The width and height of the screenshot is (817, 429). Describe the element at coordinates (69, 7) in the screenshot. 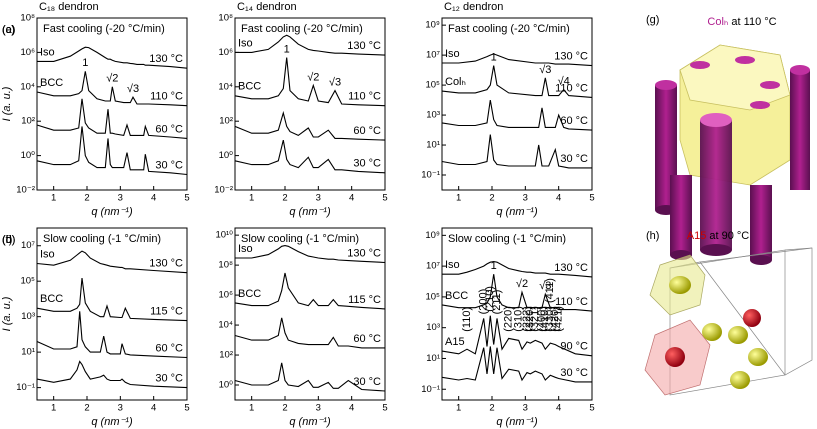

I see `column-title: C₁₈ dendron` at that location.